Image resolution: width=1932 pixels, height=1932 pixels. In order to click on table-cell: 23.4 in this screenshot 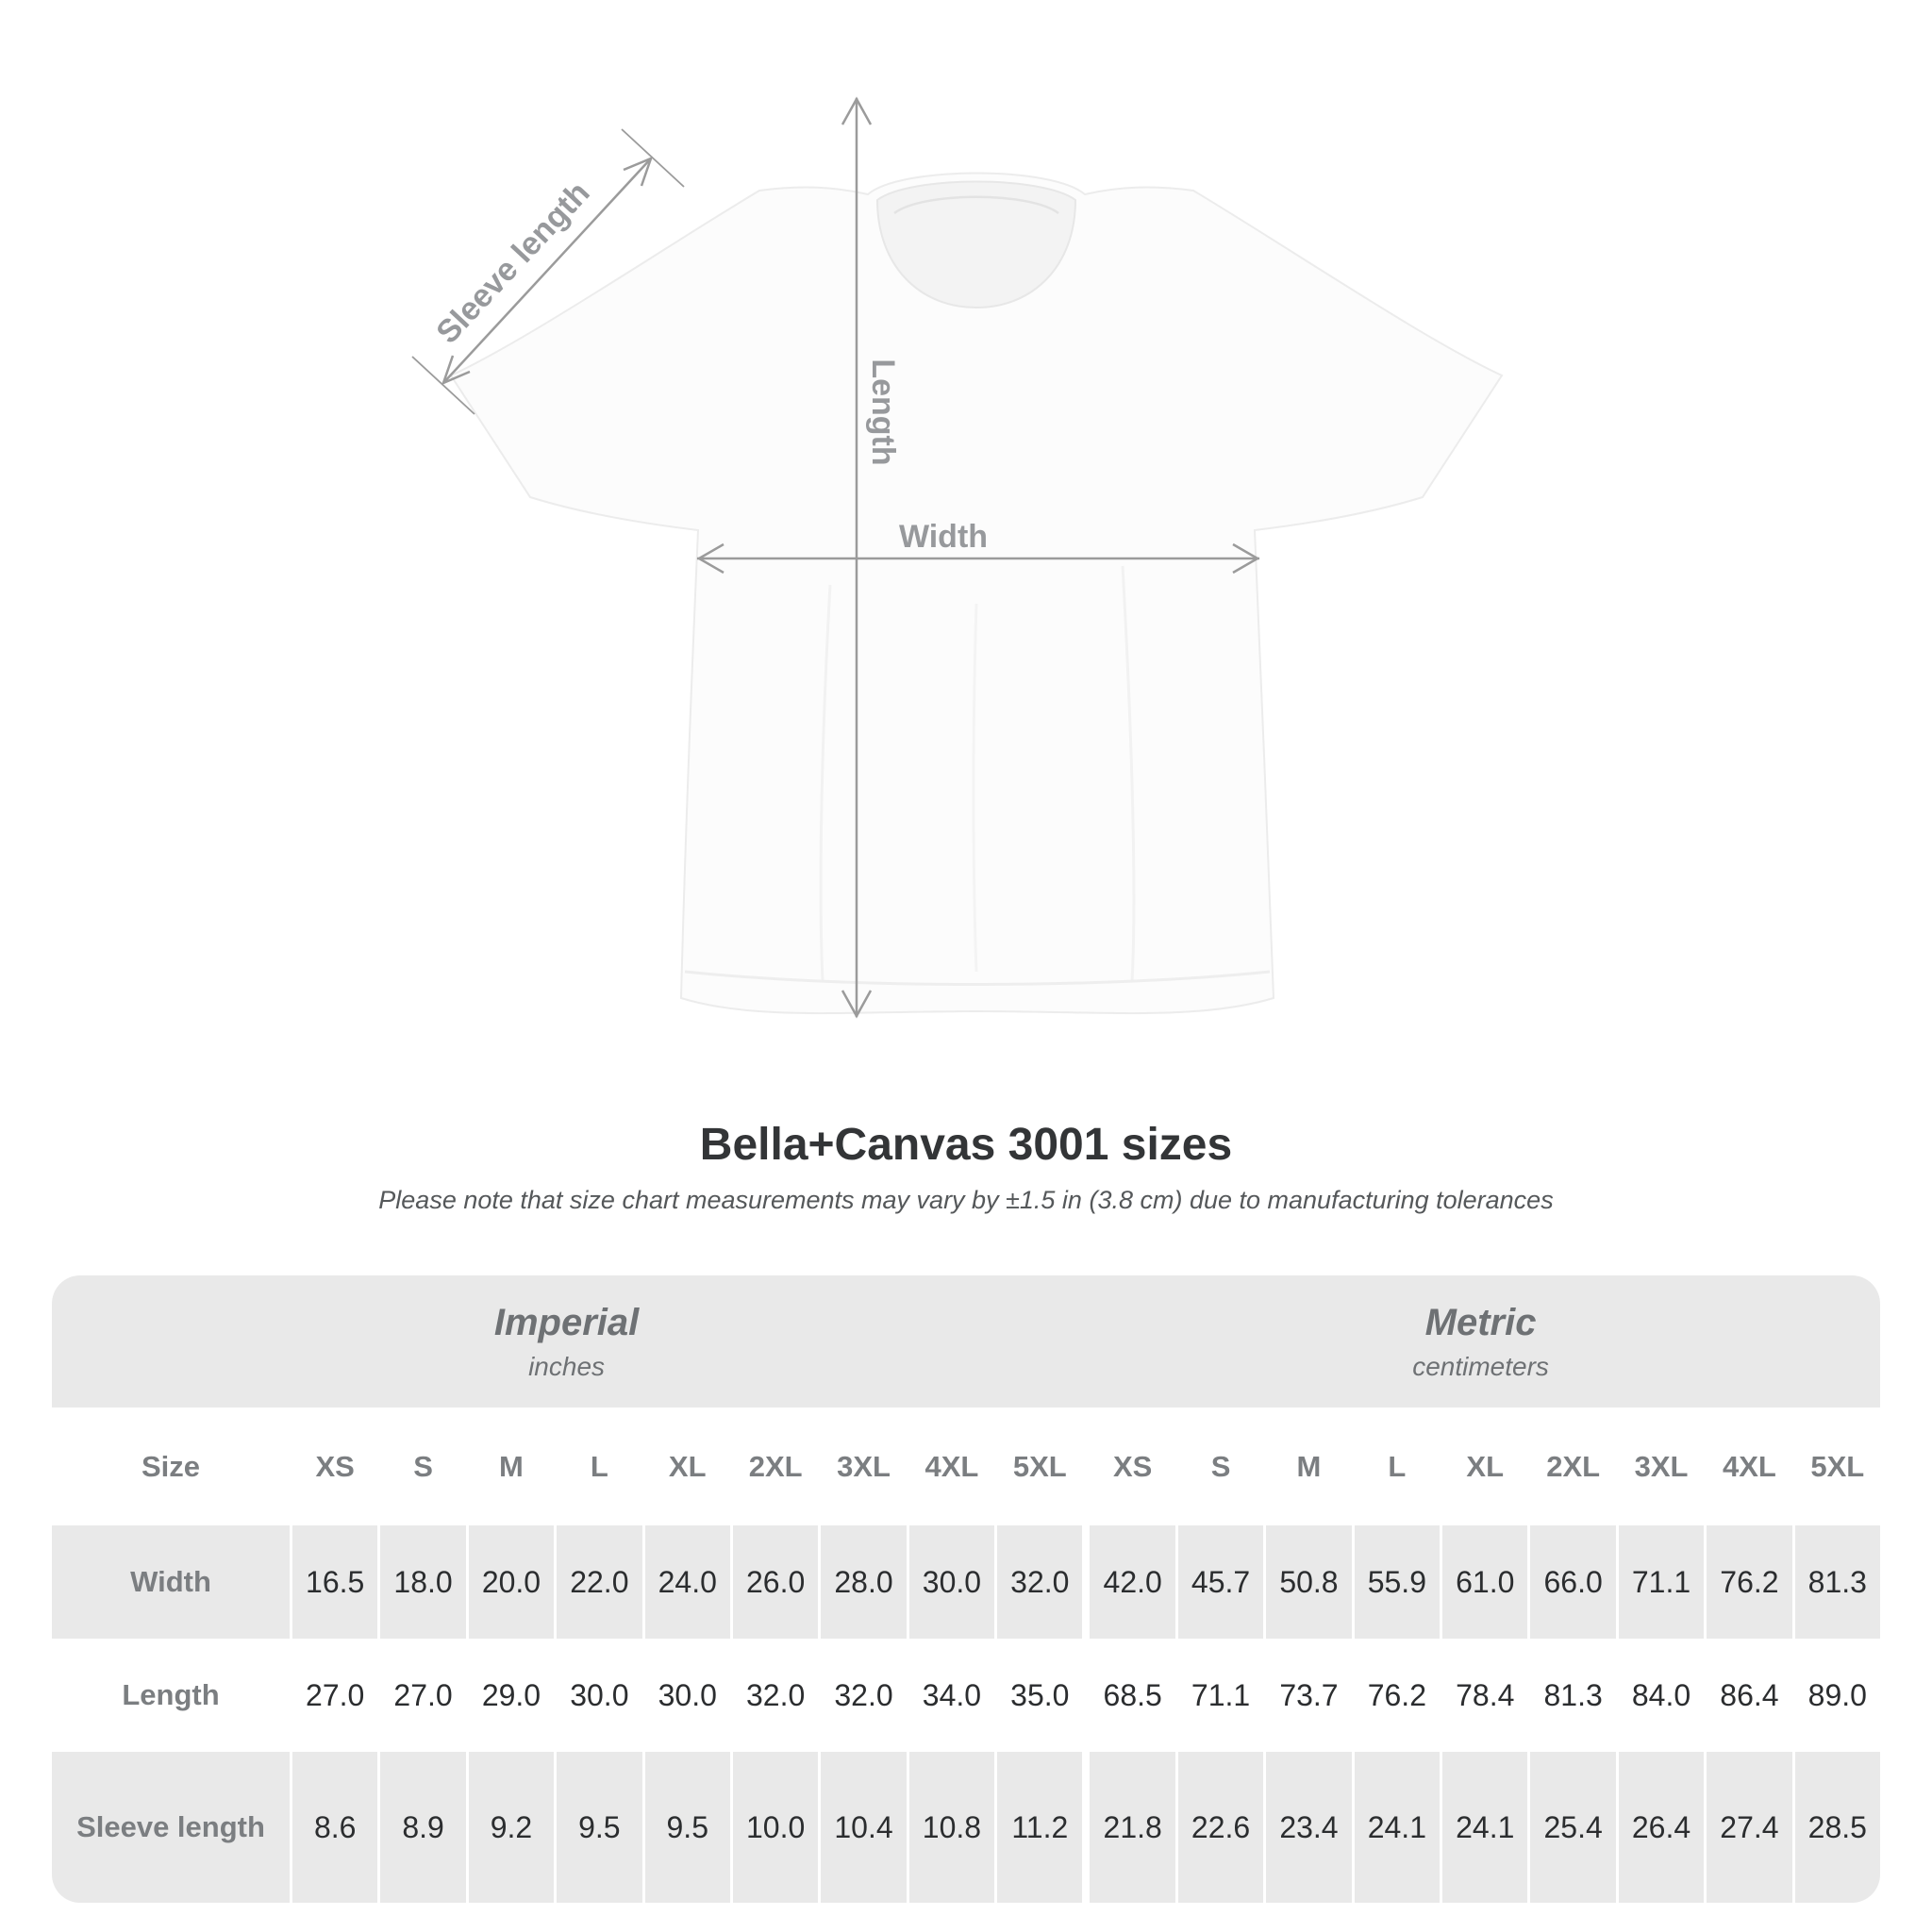, I will do `click(1309, 1827)`.